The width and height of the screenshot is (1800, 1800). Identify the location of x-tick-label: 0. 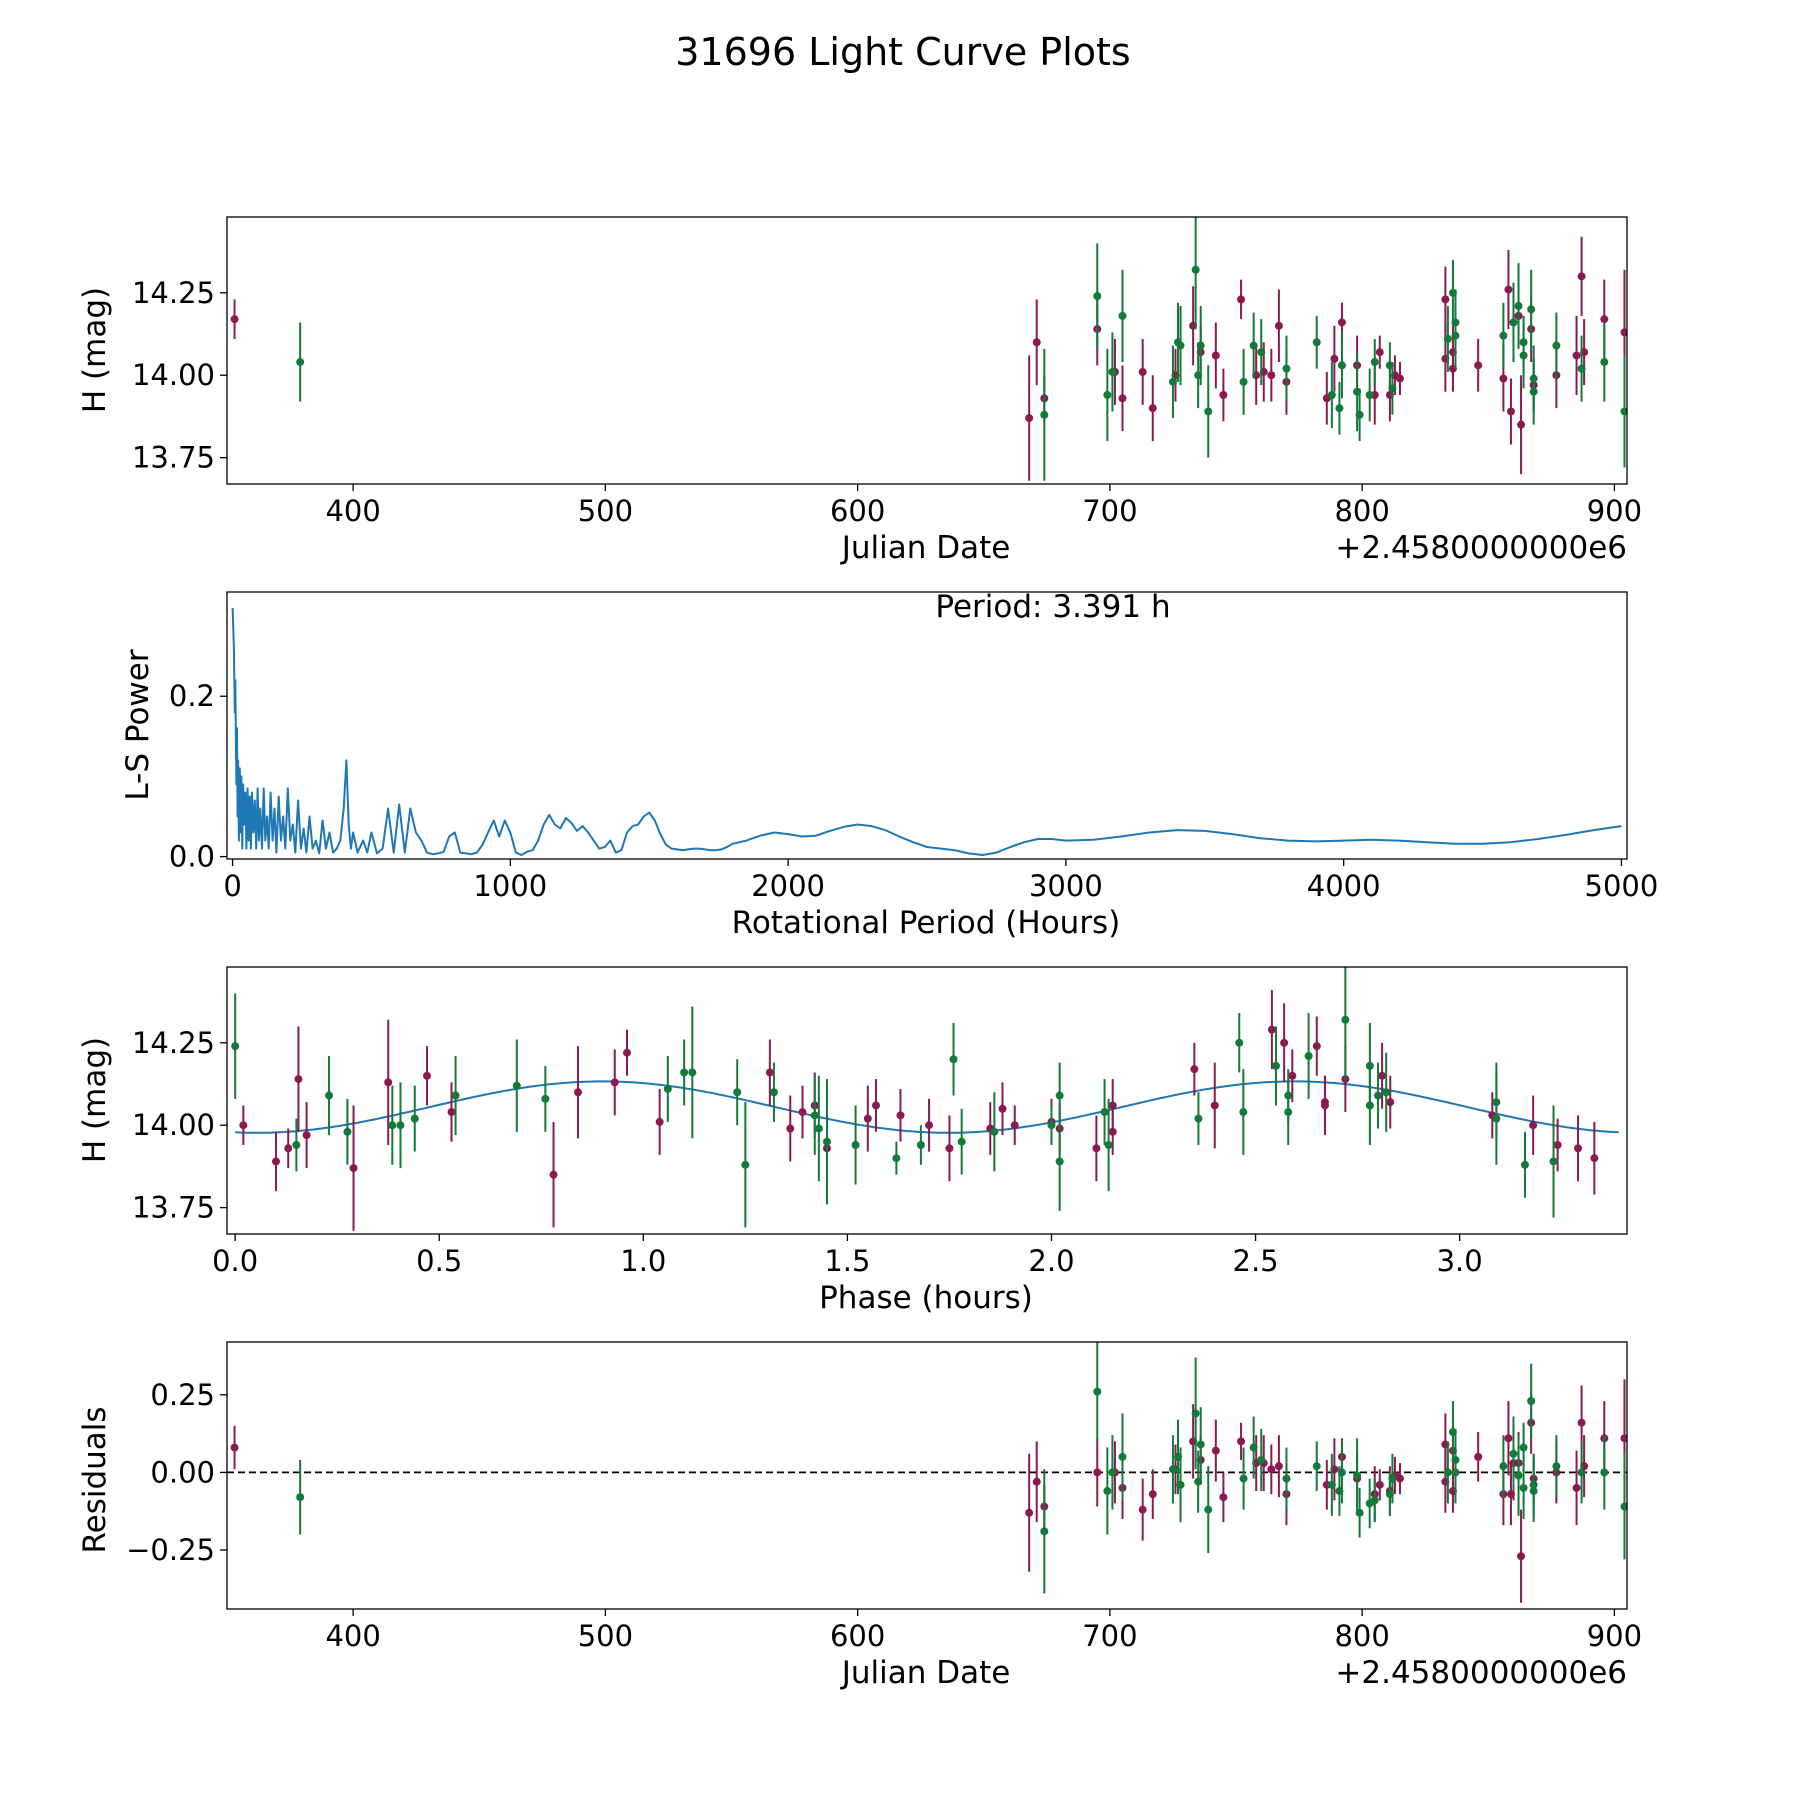
(232, 886).